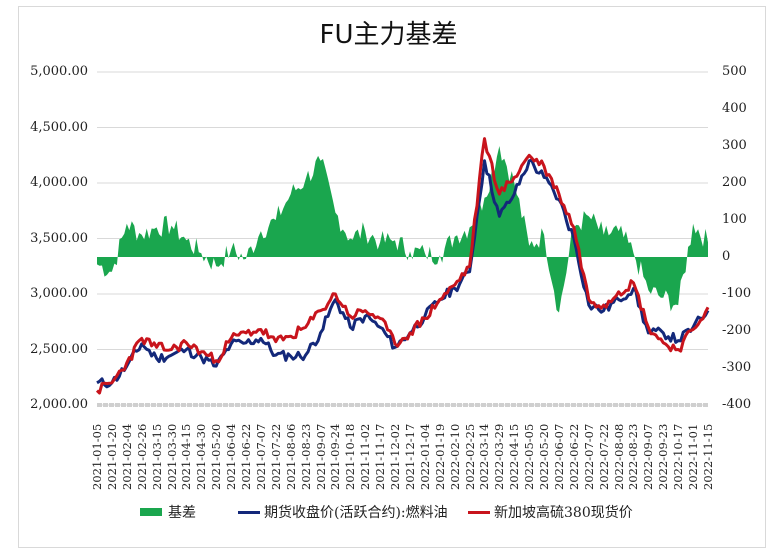 The width and height of the screenshot is (777, 555). Describe the element at coordinates (151, 512) in the screenshot. I see `basis-swatch-icon` at that location.